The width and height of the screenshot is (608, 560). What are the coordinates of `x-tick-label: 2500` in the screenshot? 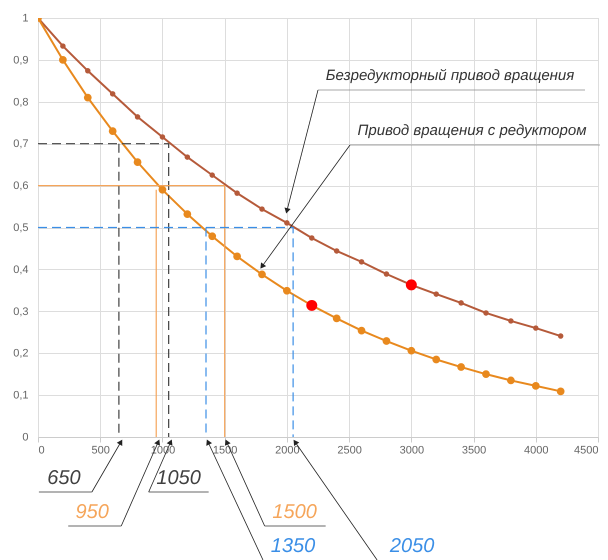 It's located at (349, 450).